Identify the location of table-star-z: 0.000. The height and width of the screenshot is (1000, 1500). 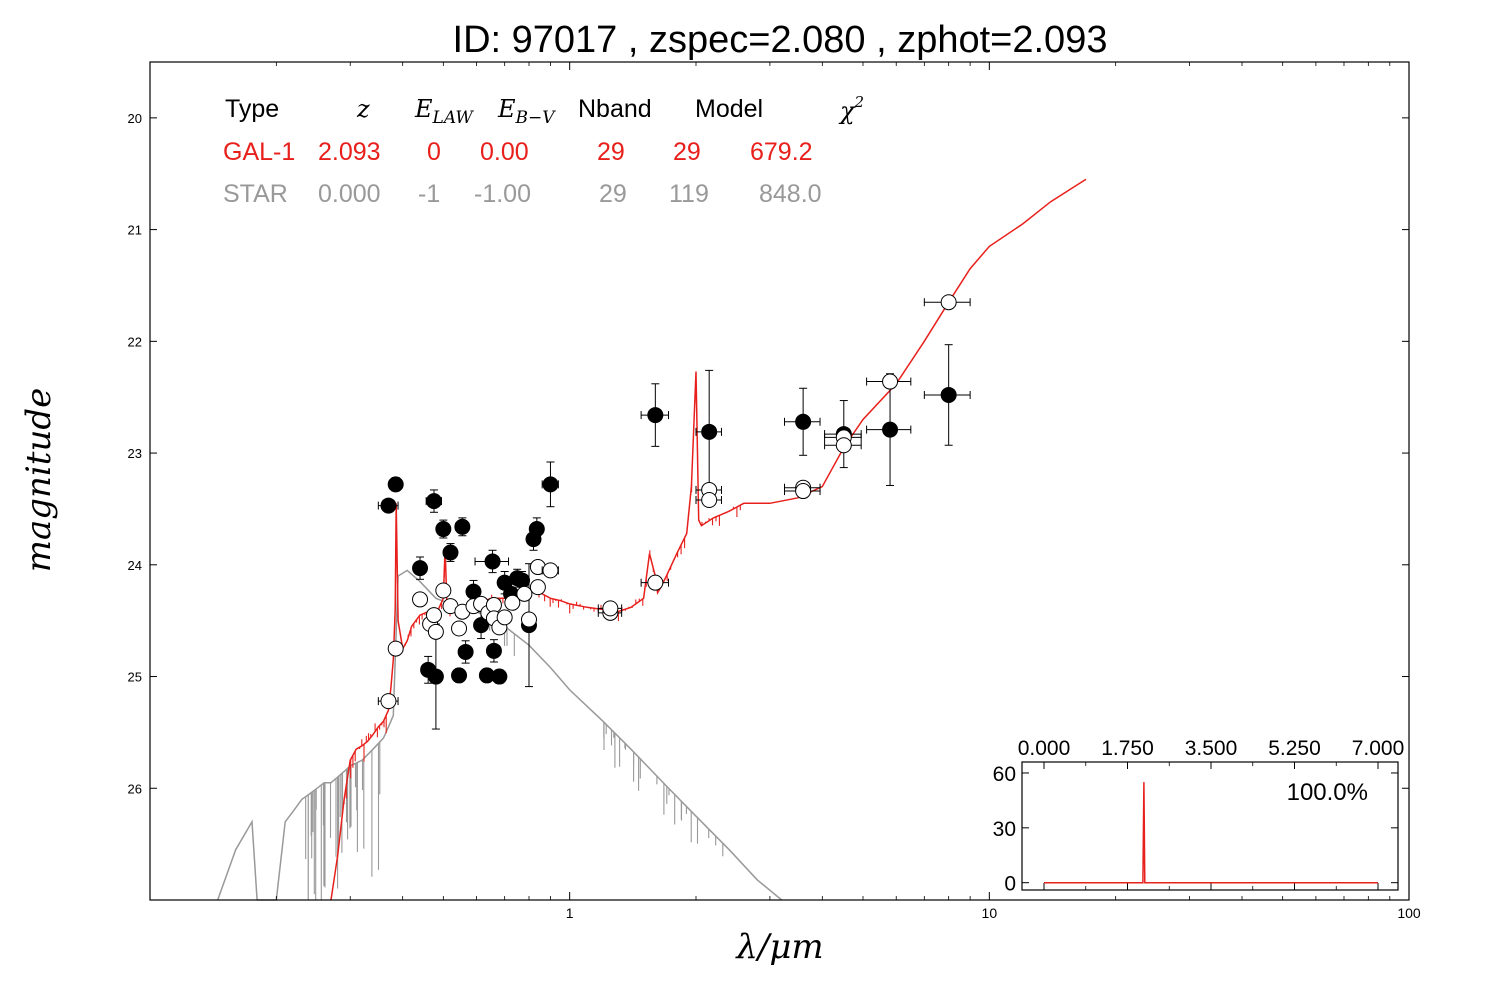
(349, 194).